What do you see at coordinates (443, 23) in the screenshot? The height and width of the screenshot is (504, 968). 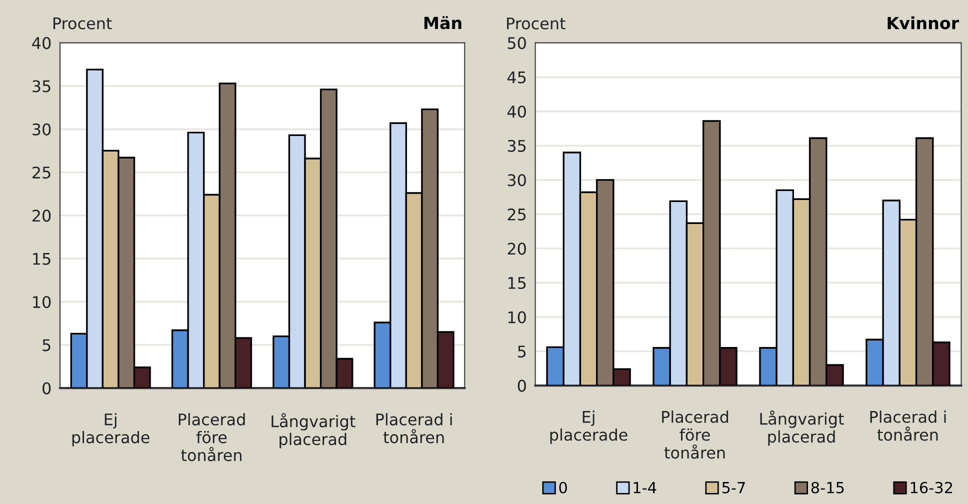 I see `chart-title: Män` at bounding box center [443, 23].